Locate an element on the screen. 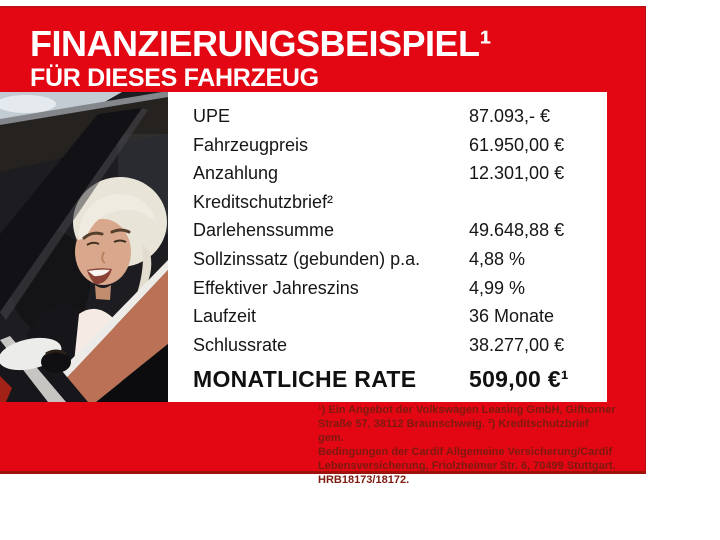 The height and width of the screenshot is (540, 720). table-row: Fahrzeugpreis 61.950,00 € is located at coordinates (400, 145).